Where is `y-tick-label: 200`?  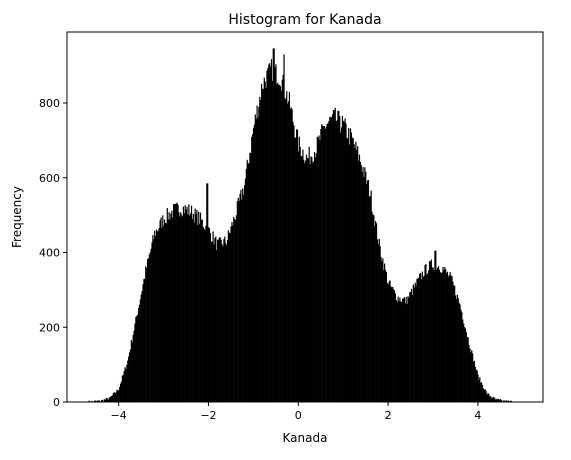
y-tick-label: 200 is located at coordinates (49, 327).